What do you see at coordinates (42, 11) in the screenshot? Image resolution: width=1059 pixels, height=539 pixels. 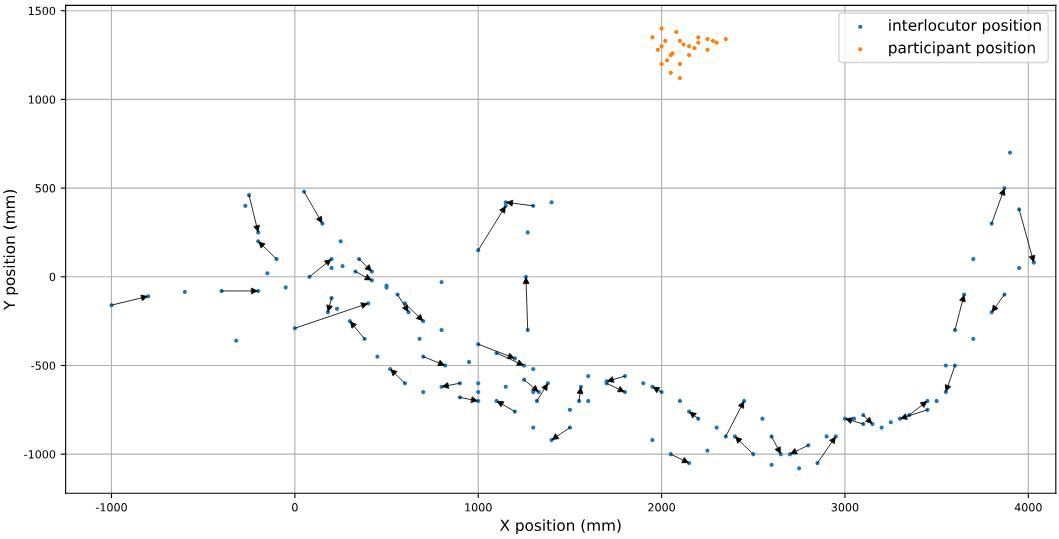 I see `y-tick-label: 1500` at bounding box center [42, 11].